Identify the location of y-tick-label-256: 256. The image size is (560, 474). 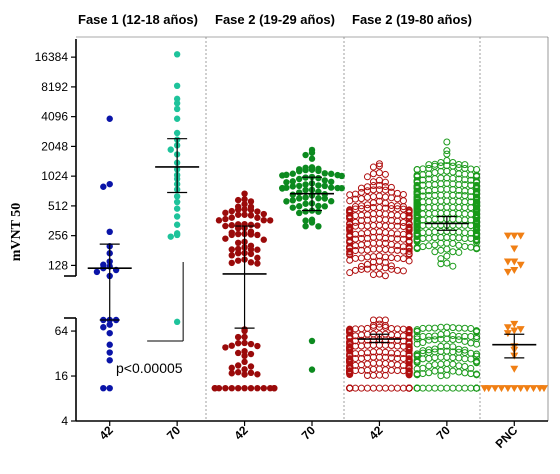
(58, 236).